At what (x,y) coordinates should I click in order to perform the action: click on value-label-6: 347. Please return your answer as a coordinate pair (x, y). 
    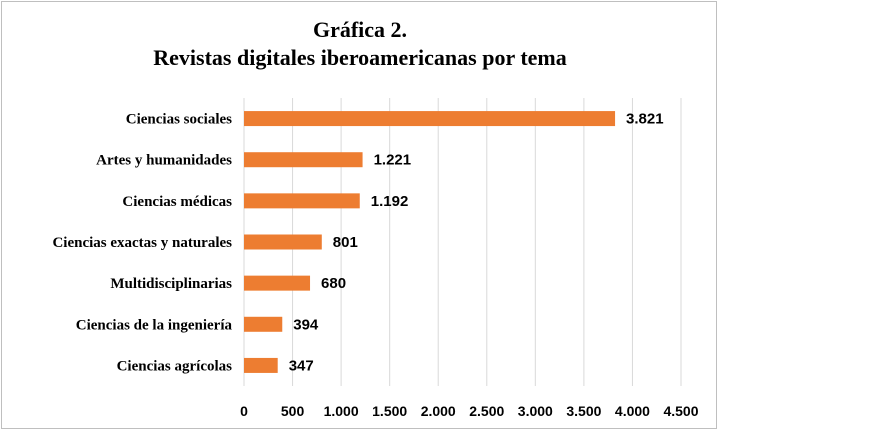
    Looking at the image, I should click on (301, 365).